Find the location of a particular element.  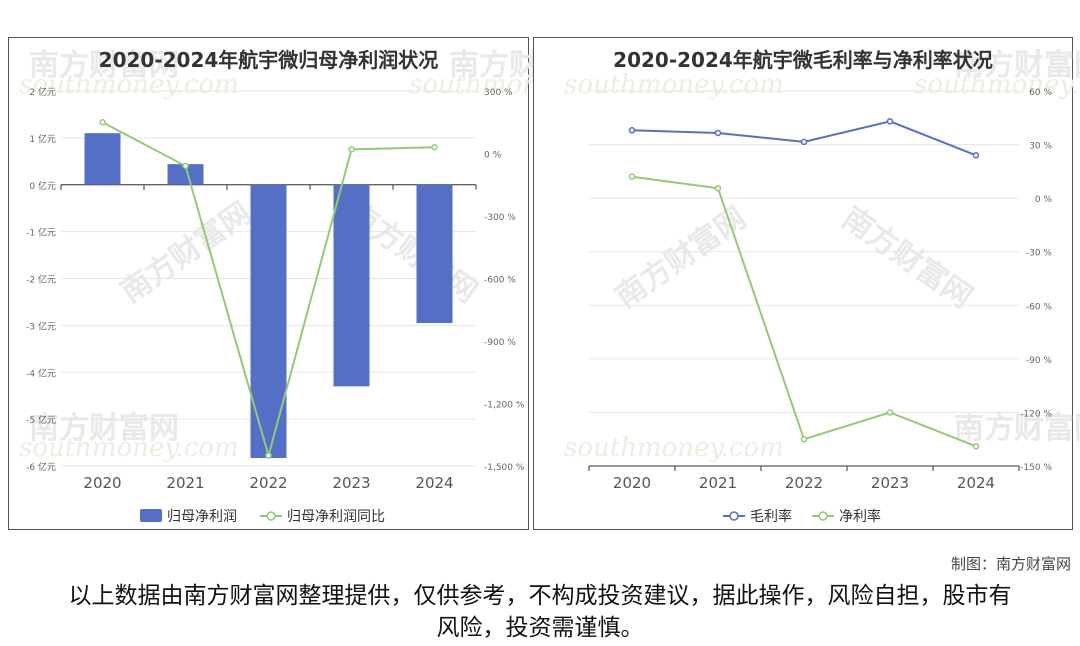

right-axis-tick-label: 60 % is located at coordinates (1040, 93).